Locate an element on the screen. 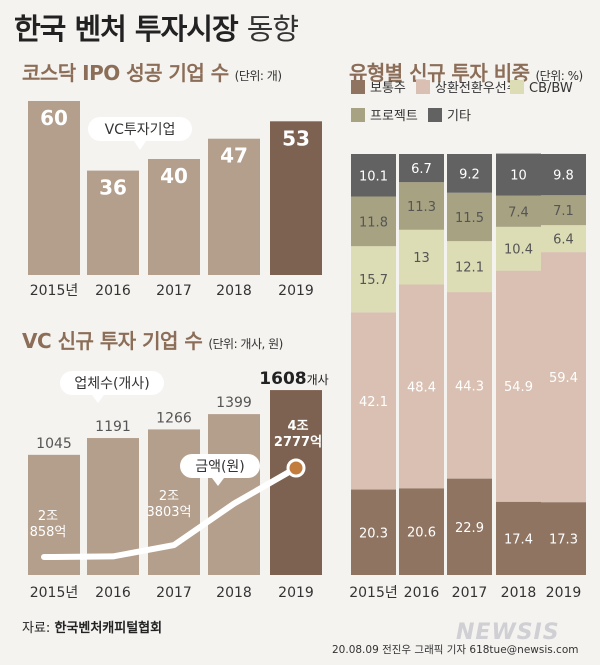  vc-amount-line is located at coordinates (170, 512).